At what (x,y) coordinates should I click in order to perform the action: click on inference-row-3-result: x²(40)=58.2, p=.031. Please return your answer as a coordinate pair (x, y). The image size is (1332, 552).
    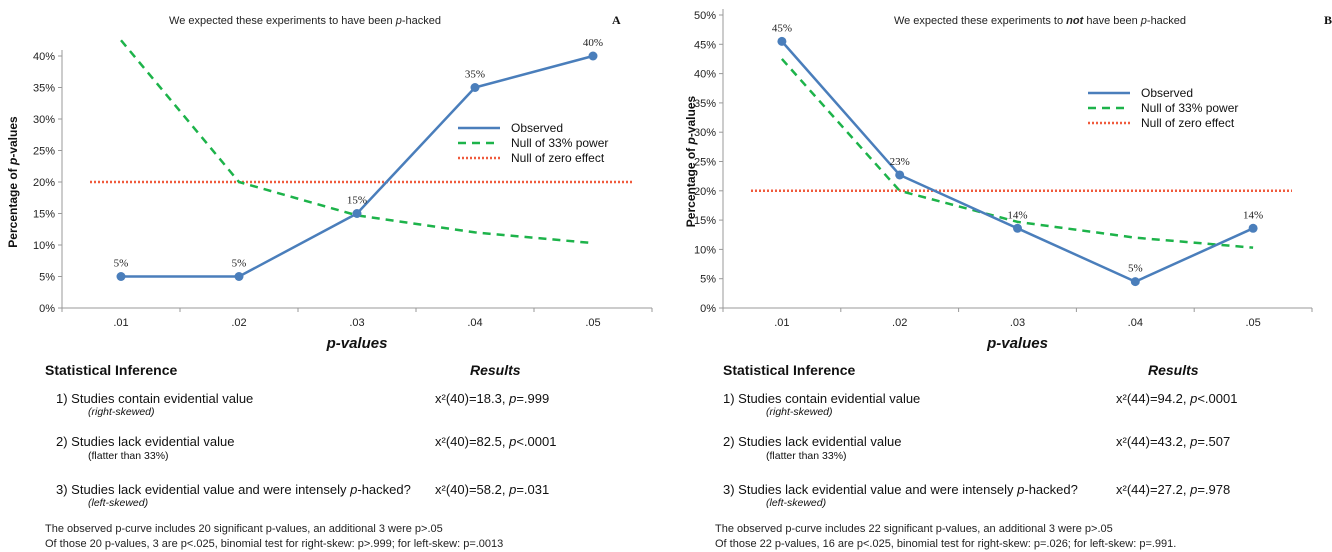
    Looking at the image, I should click on (492, 489).